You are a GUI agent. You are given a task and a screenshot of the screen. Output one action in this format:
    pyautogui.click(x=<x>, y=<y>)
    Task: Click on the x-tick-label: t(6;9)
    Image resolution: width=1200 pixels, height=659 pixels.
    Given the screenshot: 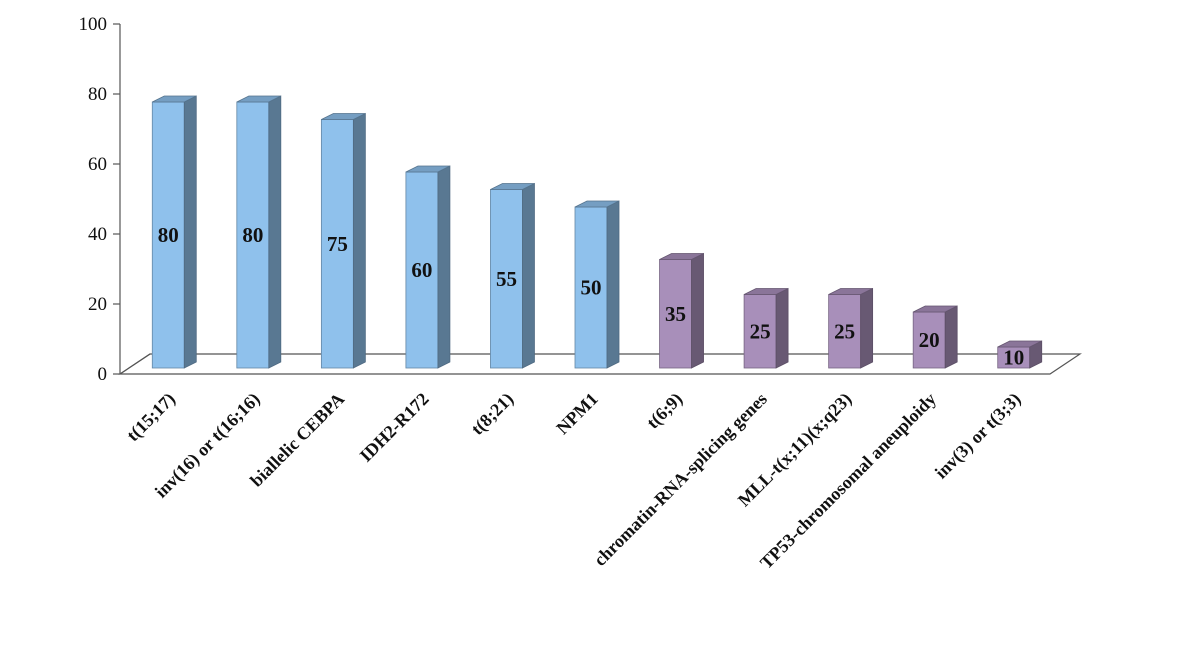 What is the action you would take?
    pyautogui.click(x=665, y=411)
    